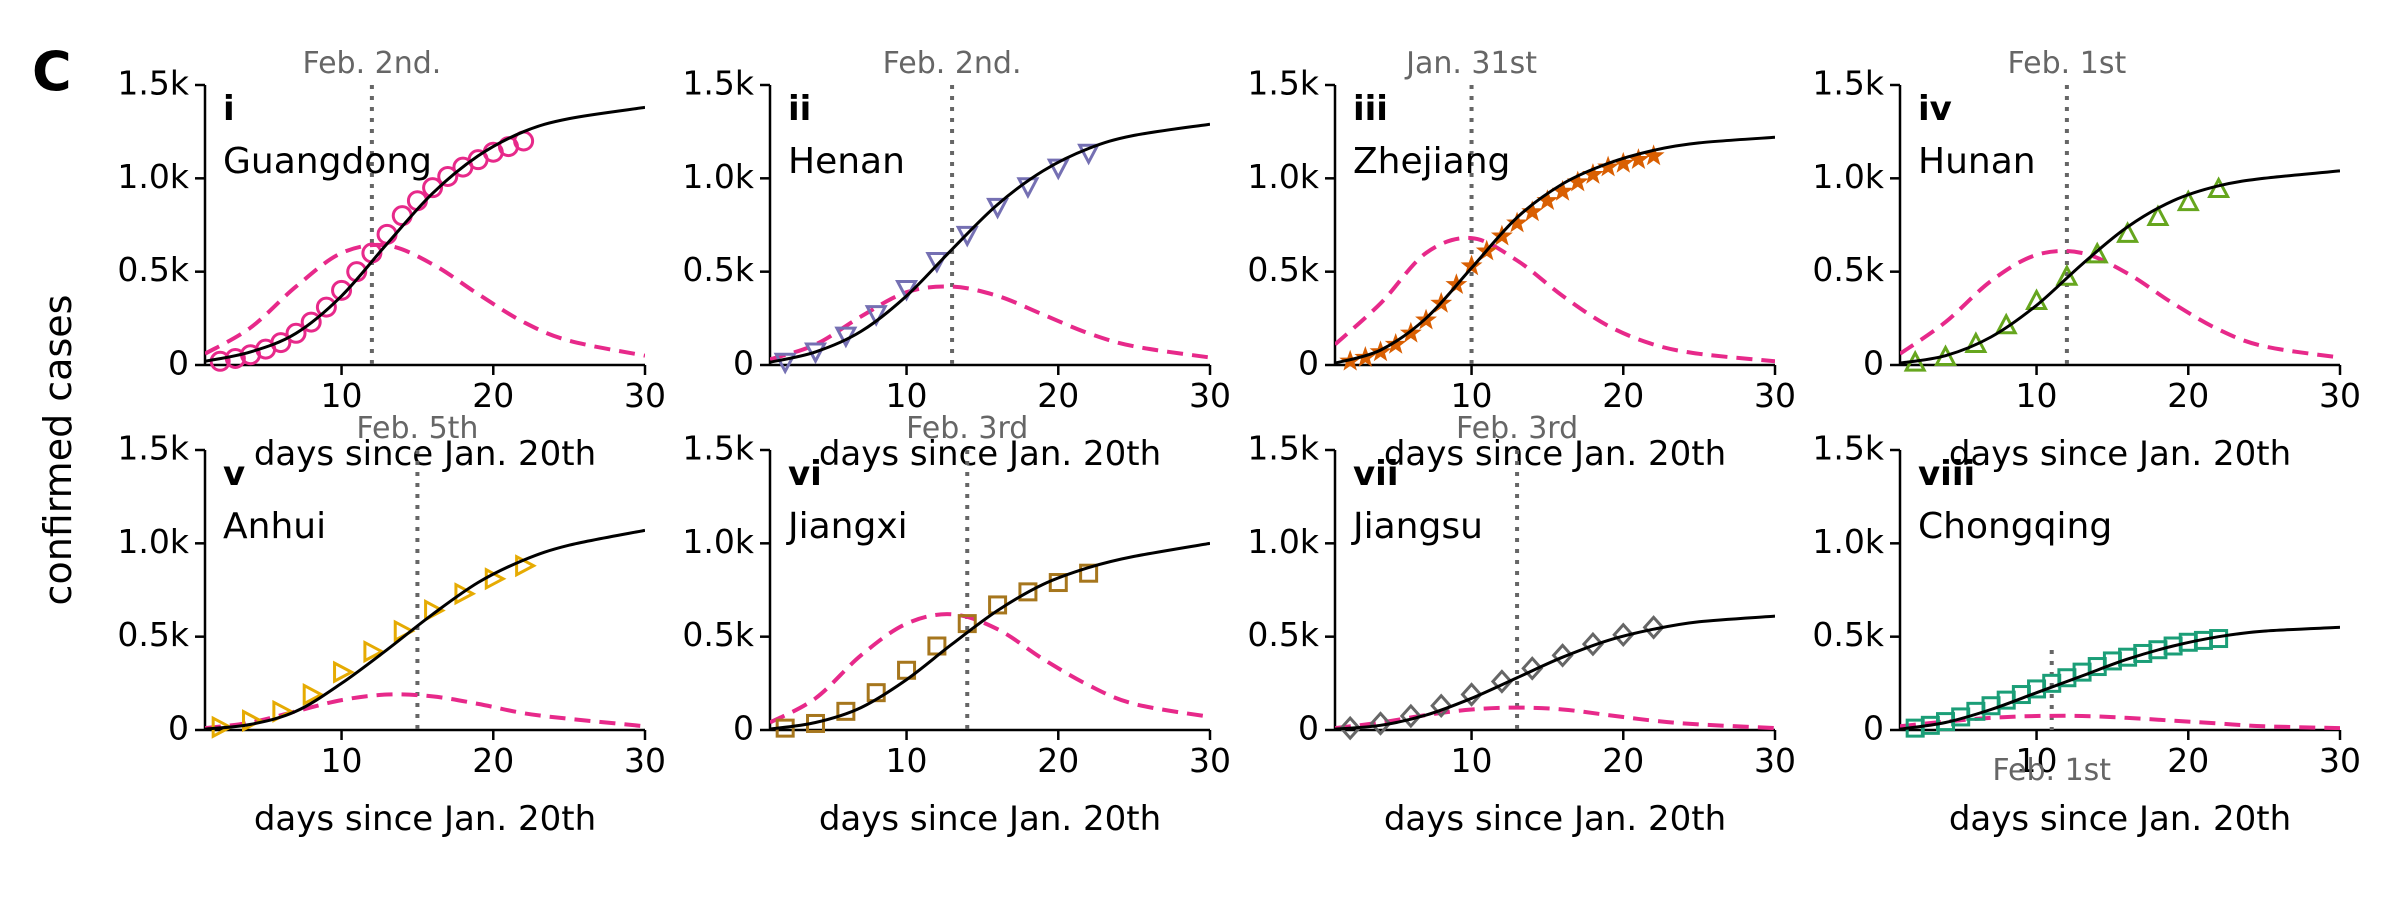 Image resolution: width=2400 pixels, height=900 pixels. I want to click on subplot-index: iii, so click(1370, 109).